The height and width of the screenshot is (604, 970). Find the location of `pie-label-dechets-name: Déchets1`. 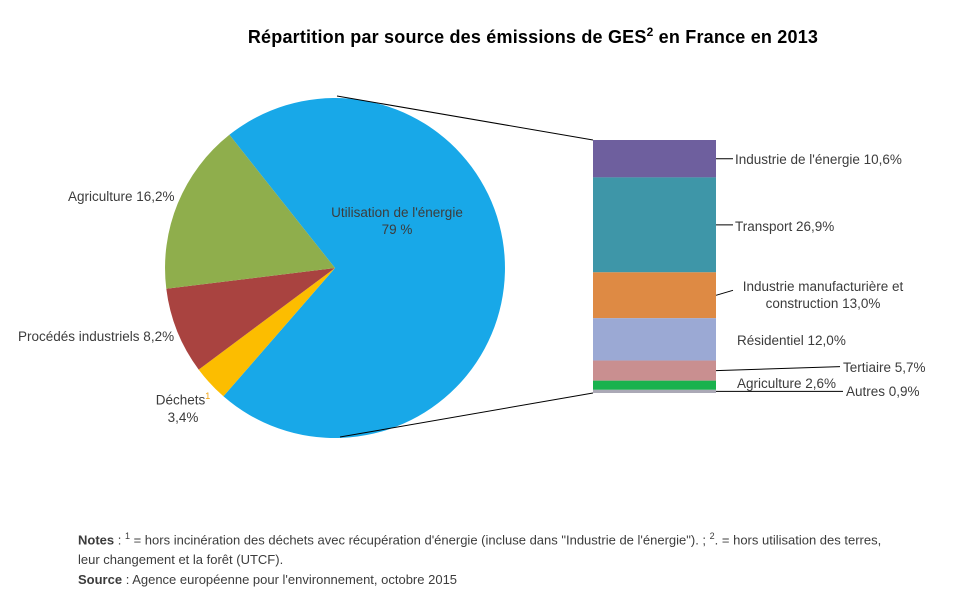

pie-label-dechets-name: Déchets1 is located at coordinates (183, 398).